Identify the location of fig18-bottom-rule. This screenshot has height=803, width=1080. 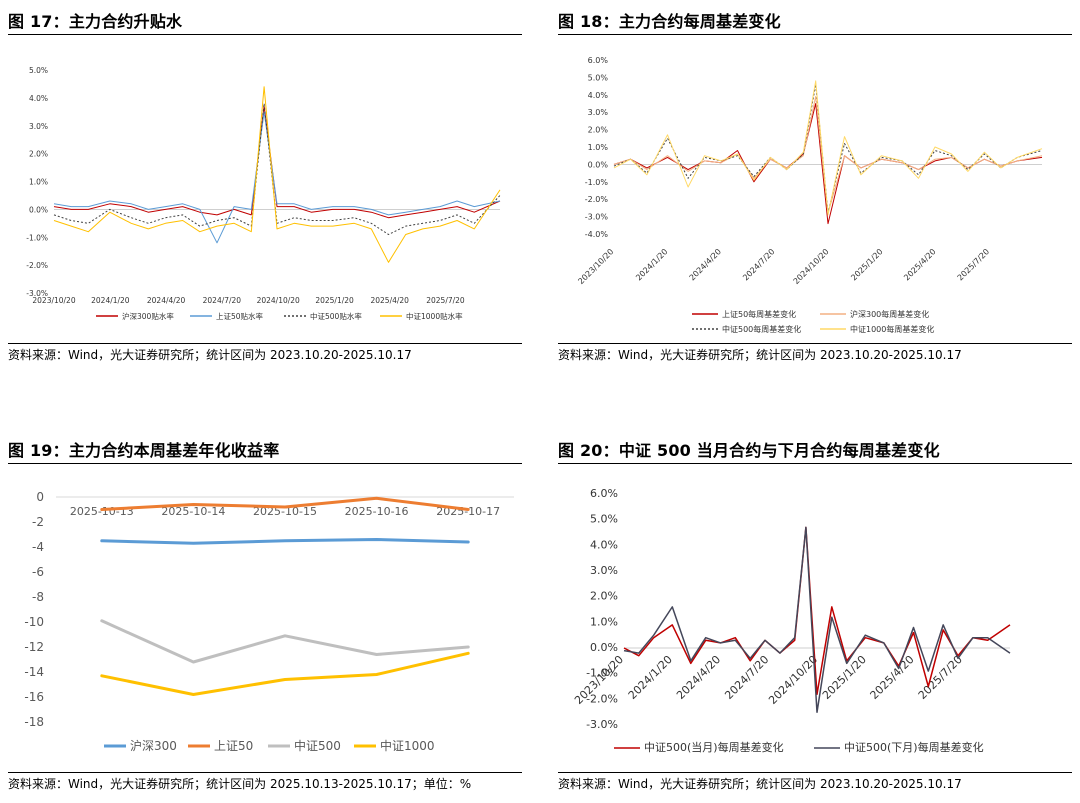
(815, 343).